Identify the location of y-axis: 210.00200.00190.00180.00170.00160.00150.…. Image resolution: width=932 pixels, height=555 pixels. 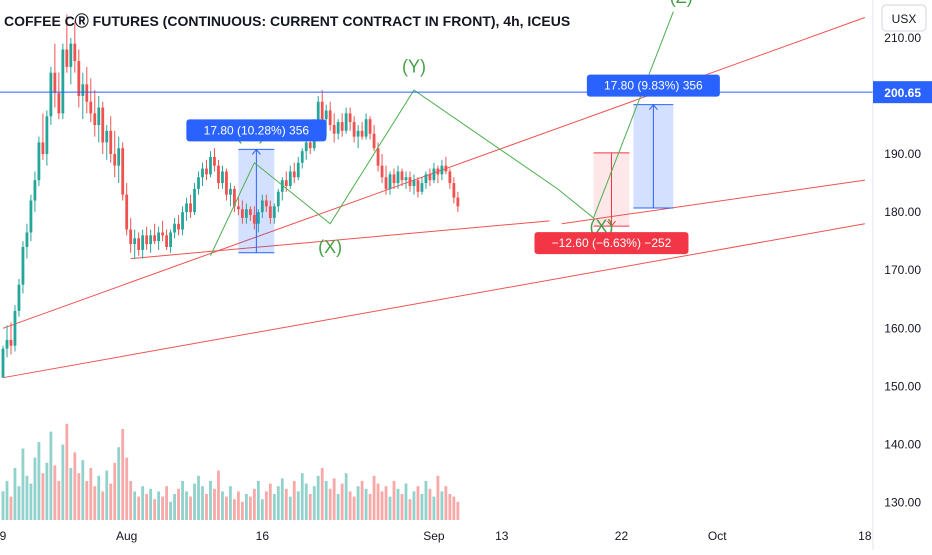
(902, 275).